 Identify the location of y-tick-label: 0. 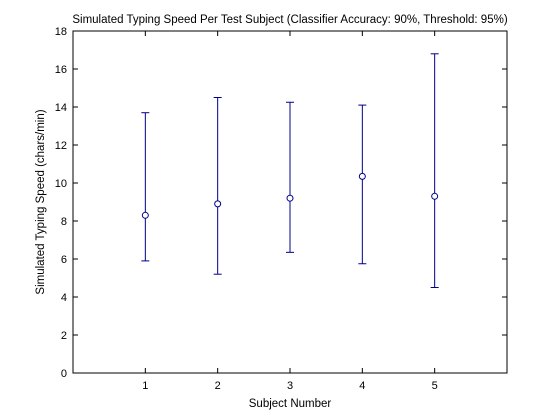
(64, 374).